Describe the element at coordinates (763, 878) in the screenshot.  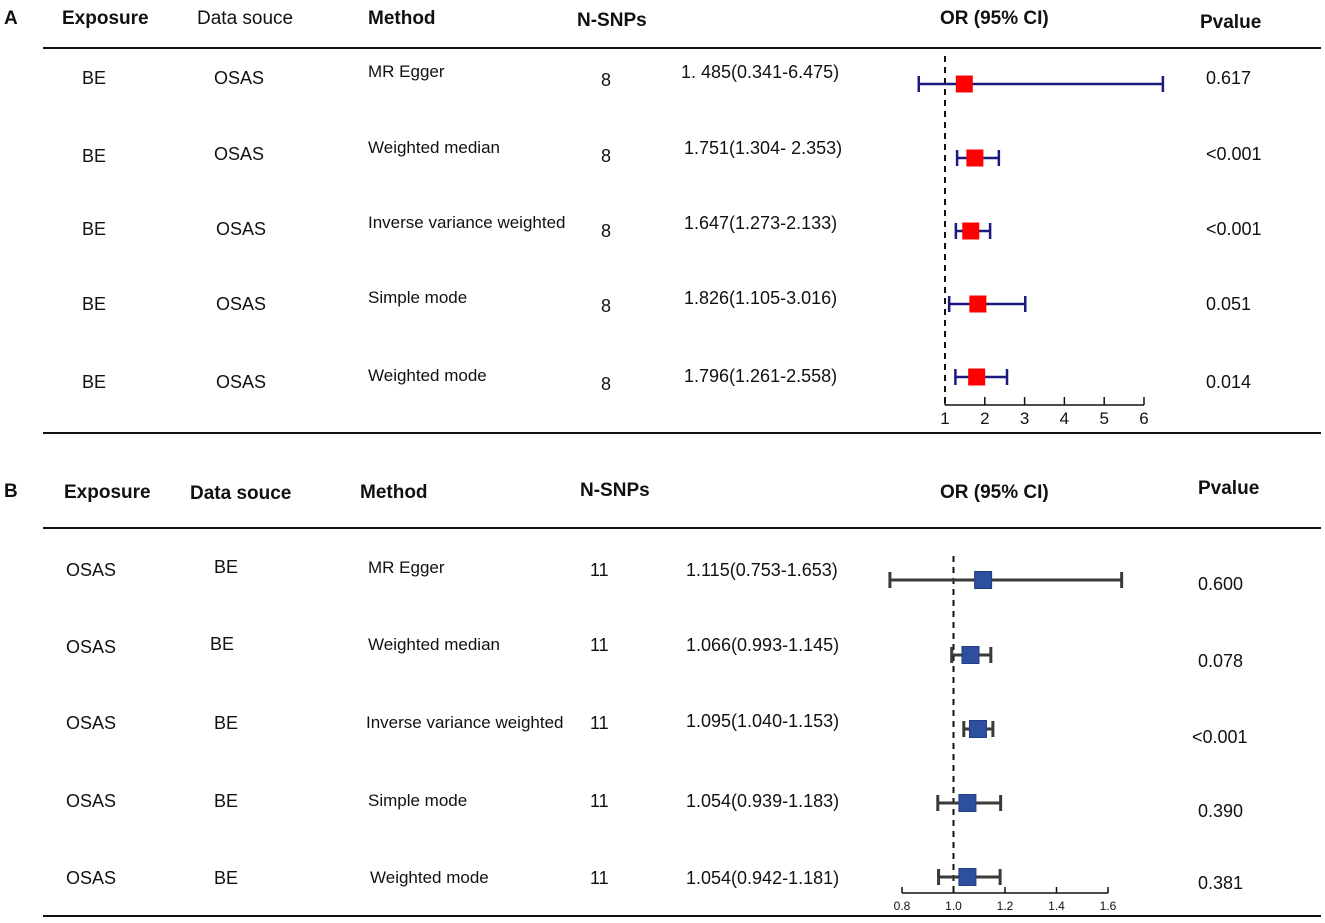
I see `panel-b-row-5-or-ci: 1.054(0.942-1.181)` at that location.